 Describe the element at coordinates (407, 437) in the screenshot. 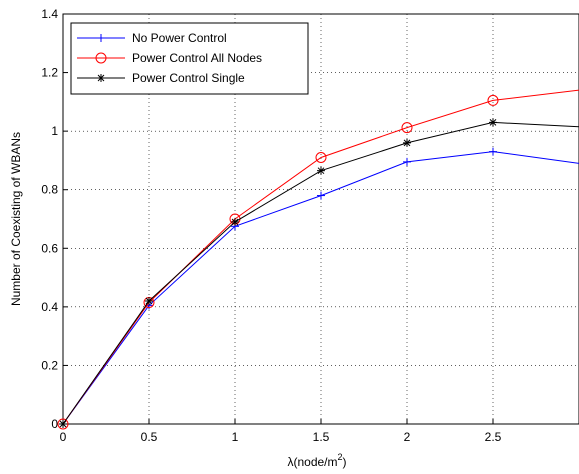

I see `x-tick-label: 2` at that location.